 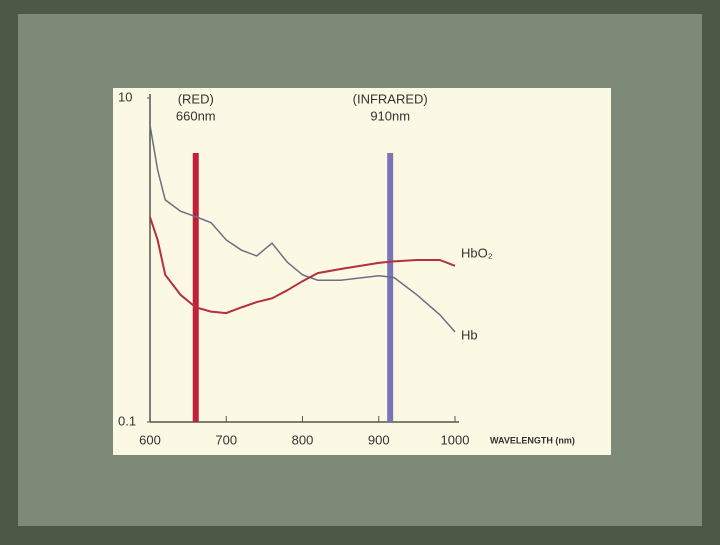 What do you see at coordinates (455, 439) in the screenshot?
I see `x-tick-label: 1000` at bounding box center [455, 439].